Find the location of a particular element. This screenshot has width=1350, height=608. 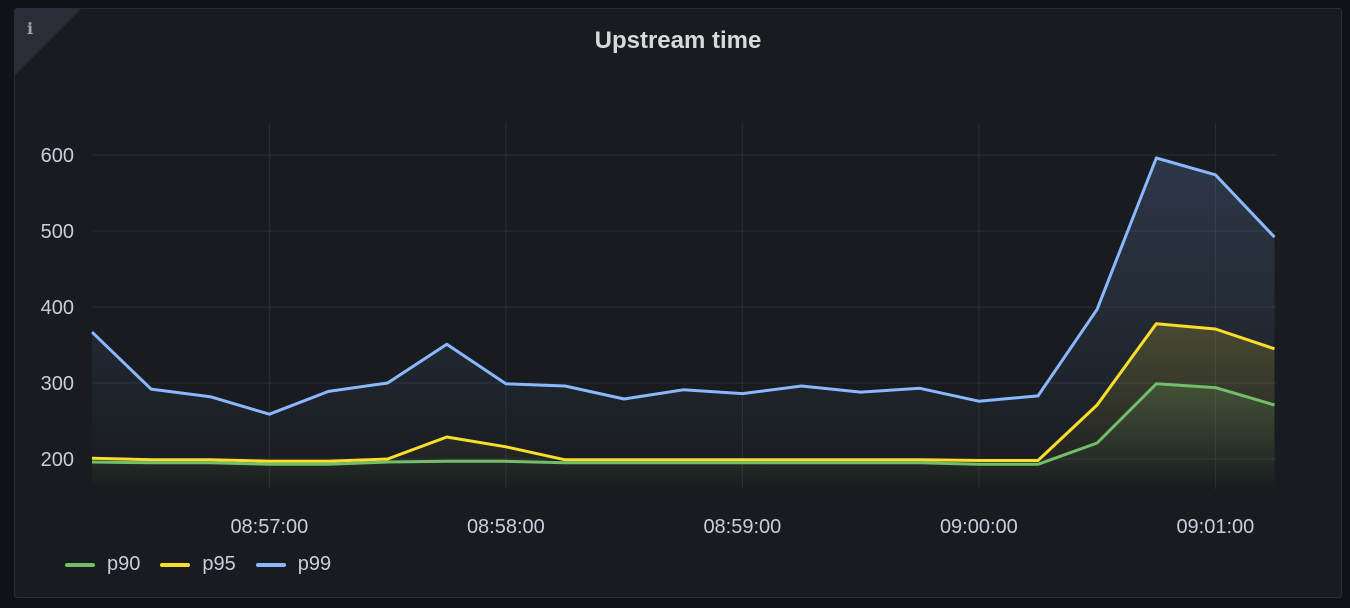

y-tick-label: 600 is located at coordinates (57, 156).